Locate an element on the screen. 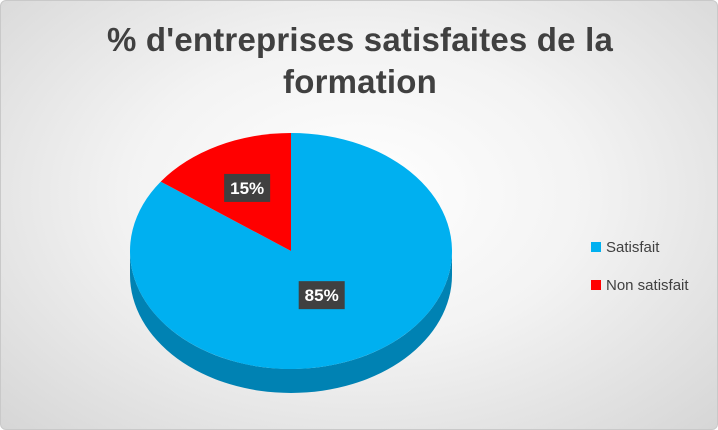  legend-swatch-non-satisfait is located at coordinates (596, 285).